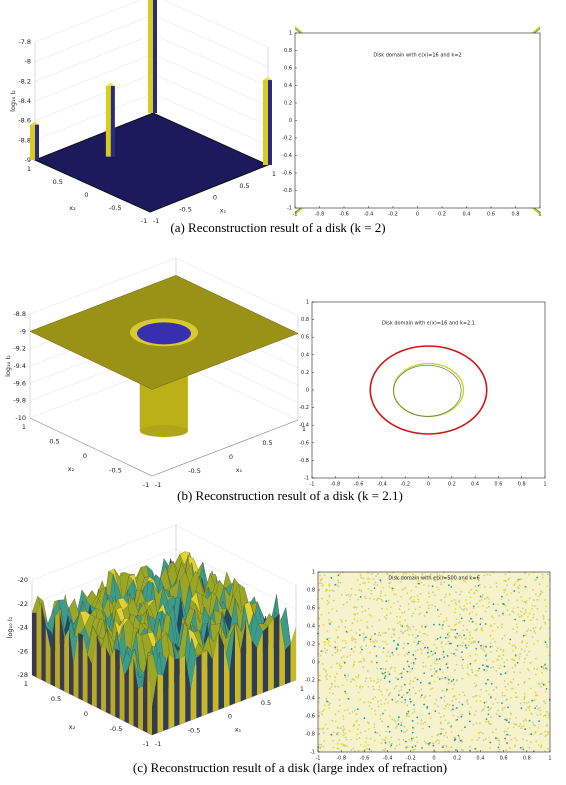 The height and width of the screenshot is (785, 566). Describe the element at coordinates (417, 215) in the screenshot. I see `x-tick-label: 0` at that location.